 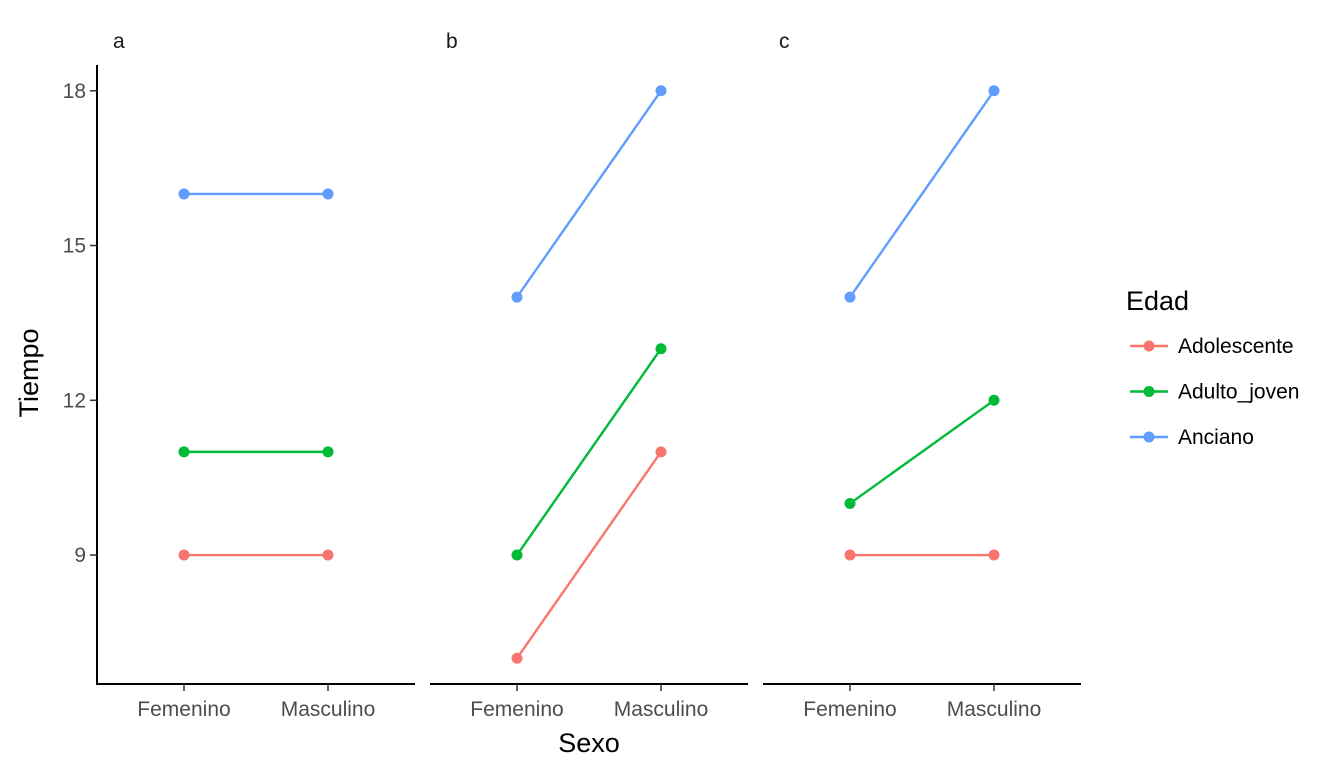 I want to click on legend-label: Adolescente, so click(x=1236, y=346).